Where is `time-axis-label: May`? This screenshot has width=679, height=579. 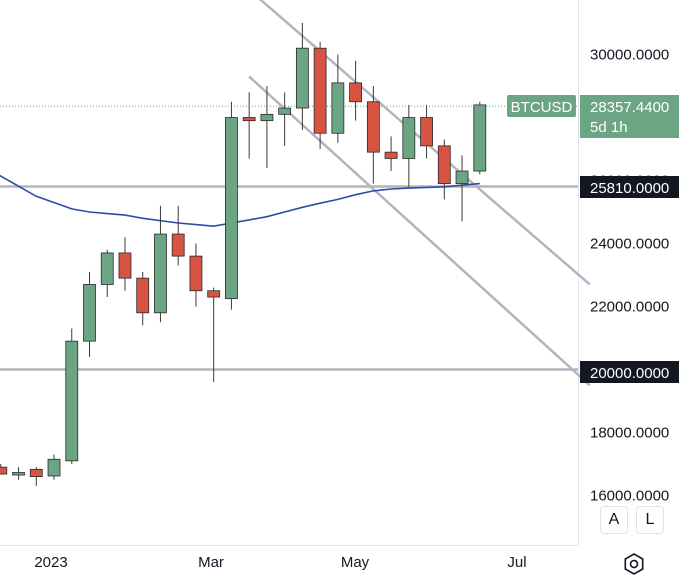 time-axis-label: May is located at coordinates (355, 562).